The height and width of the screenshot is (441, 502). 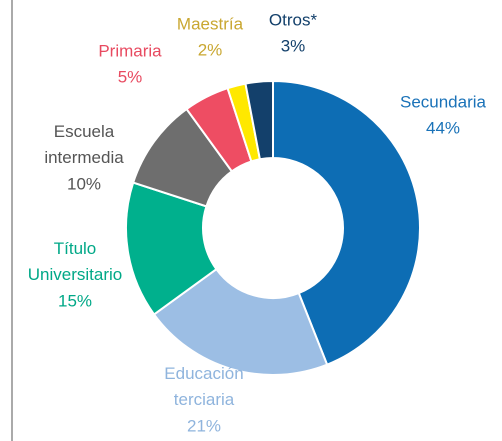 I want to click on category-label: Primaria, so click(x=130, y=50).